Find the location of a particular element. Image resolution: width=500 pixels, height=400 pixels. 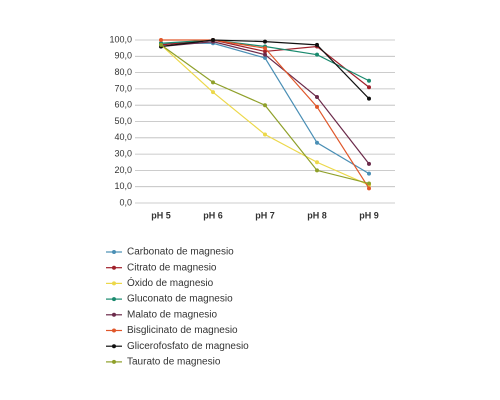

legend-label: Glicerofosfato de magnesio is located at coordinates (188, 346).